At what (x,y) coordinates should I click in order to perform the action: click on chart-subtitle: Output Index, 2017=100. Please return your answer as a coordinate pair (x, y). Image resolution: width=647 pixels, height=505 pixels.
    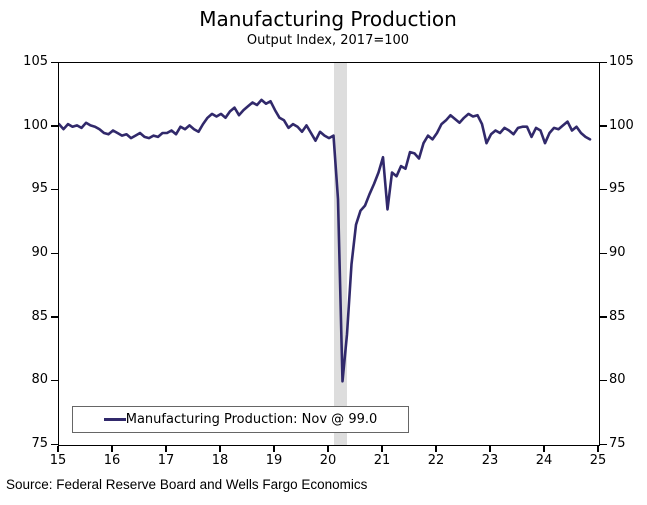
    Looking at the image, I should click on (328, 40).